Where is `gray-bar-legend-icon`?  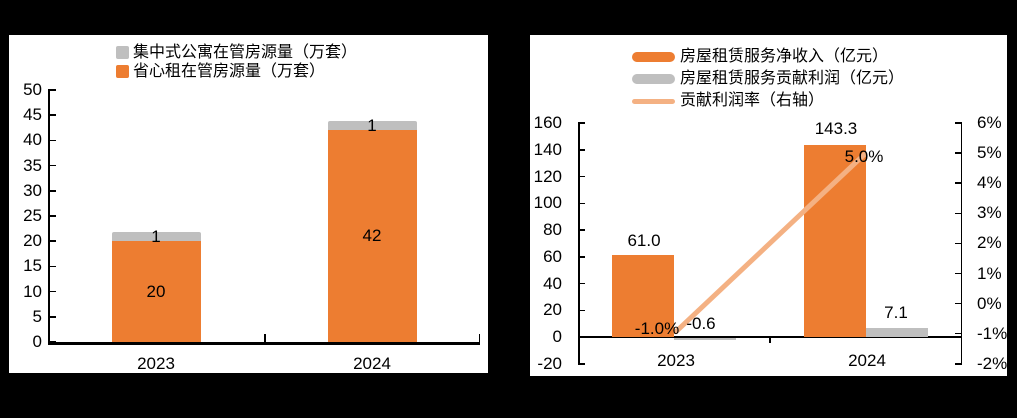
gray-bar-legend-icon is located at coordinates (653, 79).